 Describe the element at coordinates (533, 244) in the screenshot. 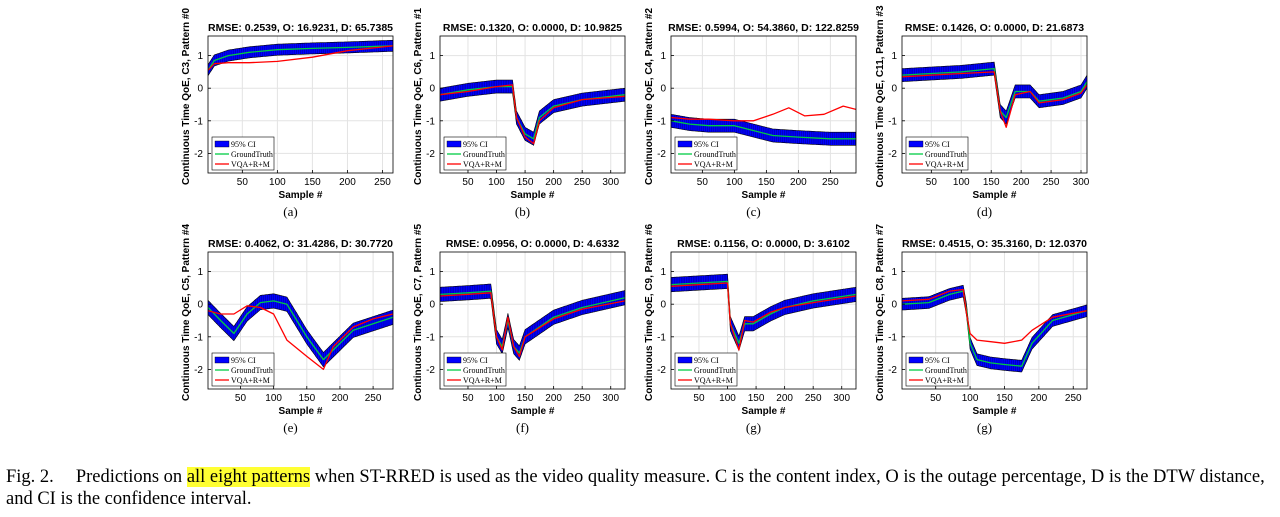

I see `subplot-title: RMSE: 0.0956, O: 0.0000, D: 4.6332` at that location.